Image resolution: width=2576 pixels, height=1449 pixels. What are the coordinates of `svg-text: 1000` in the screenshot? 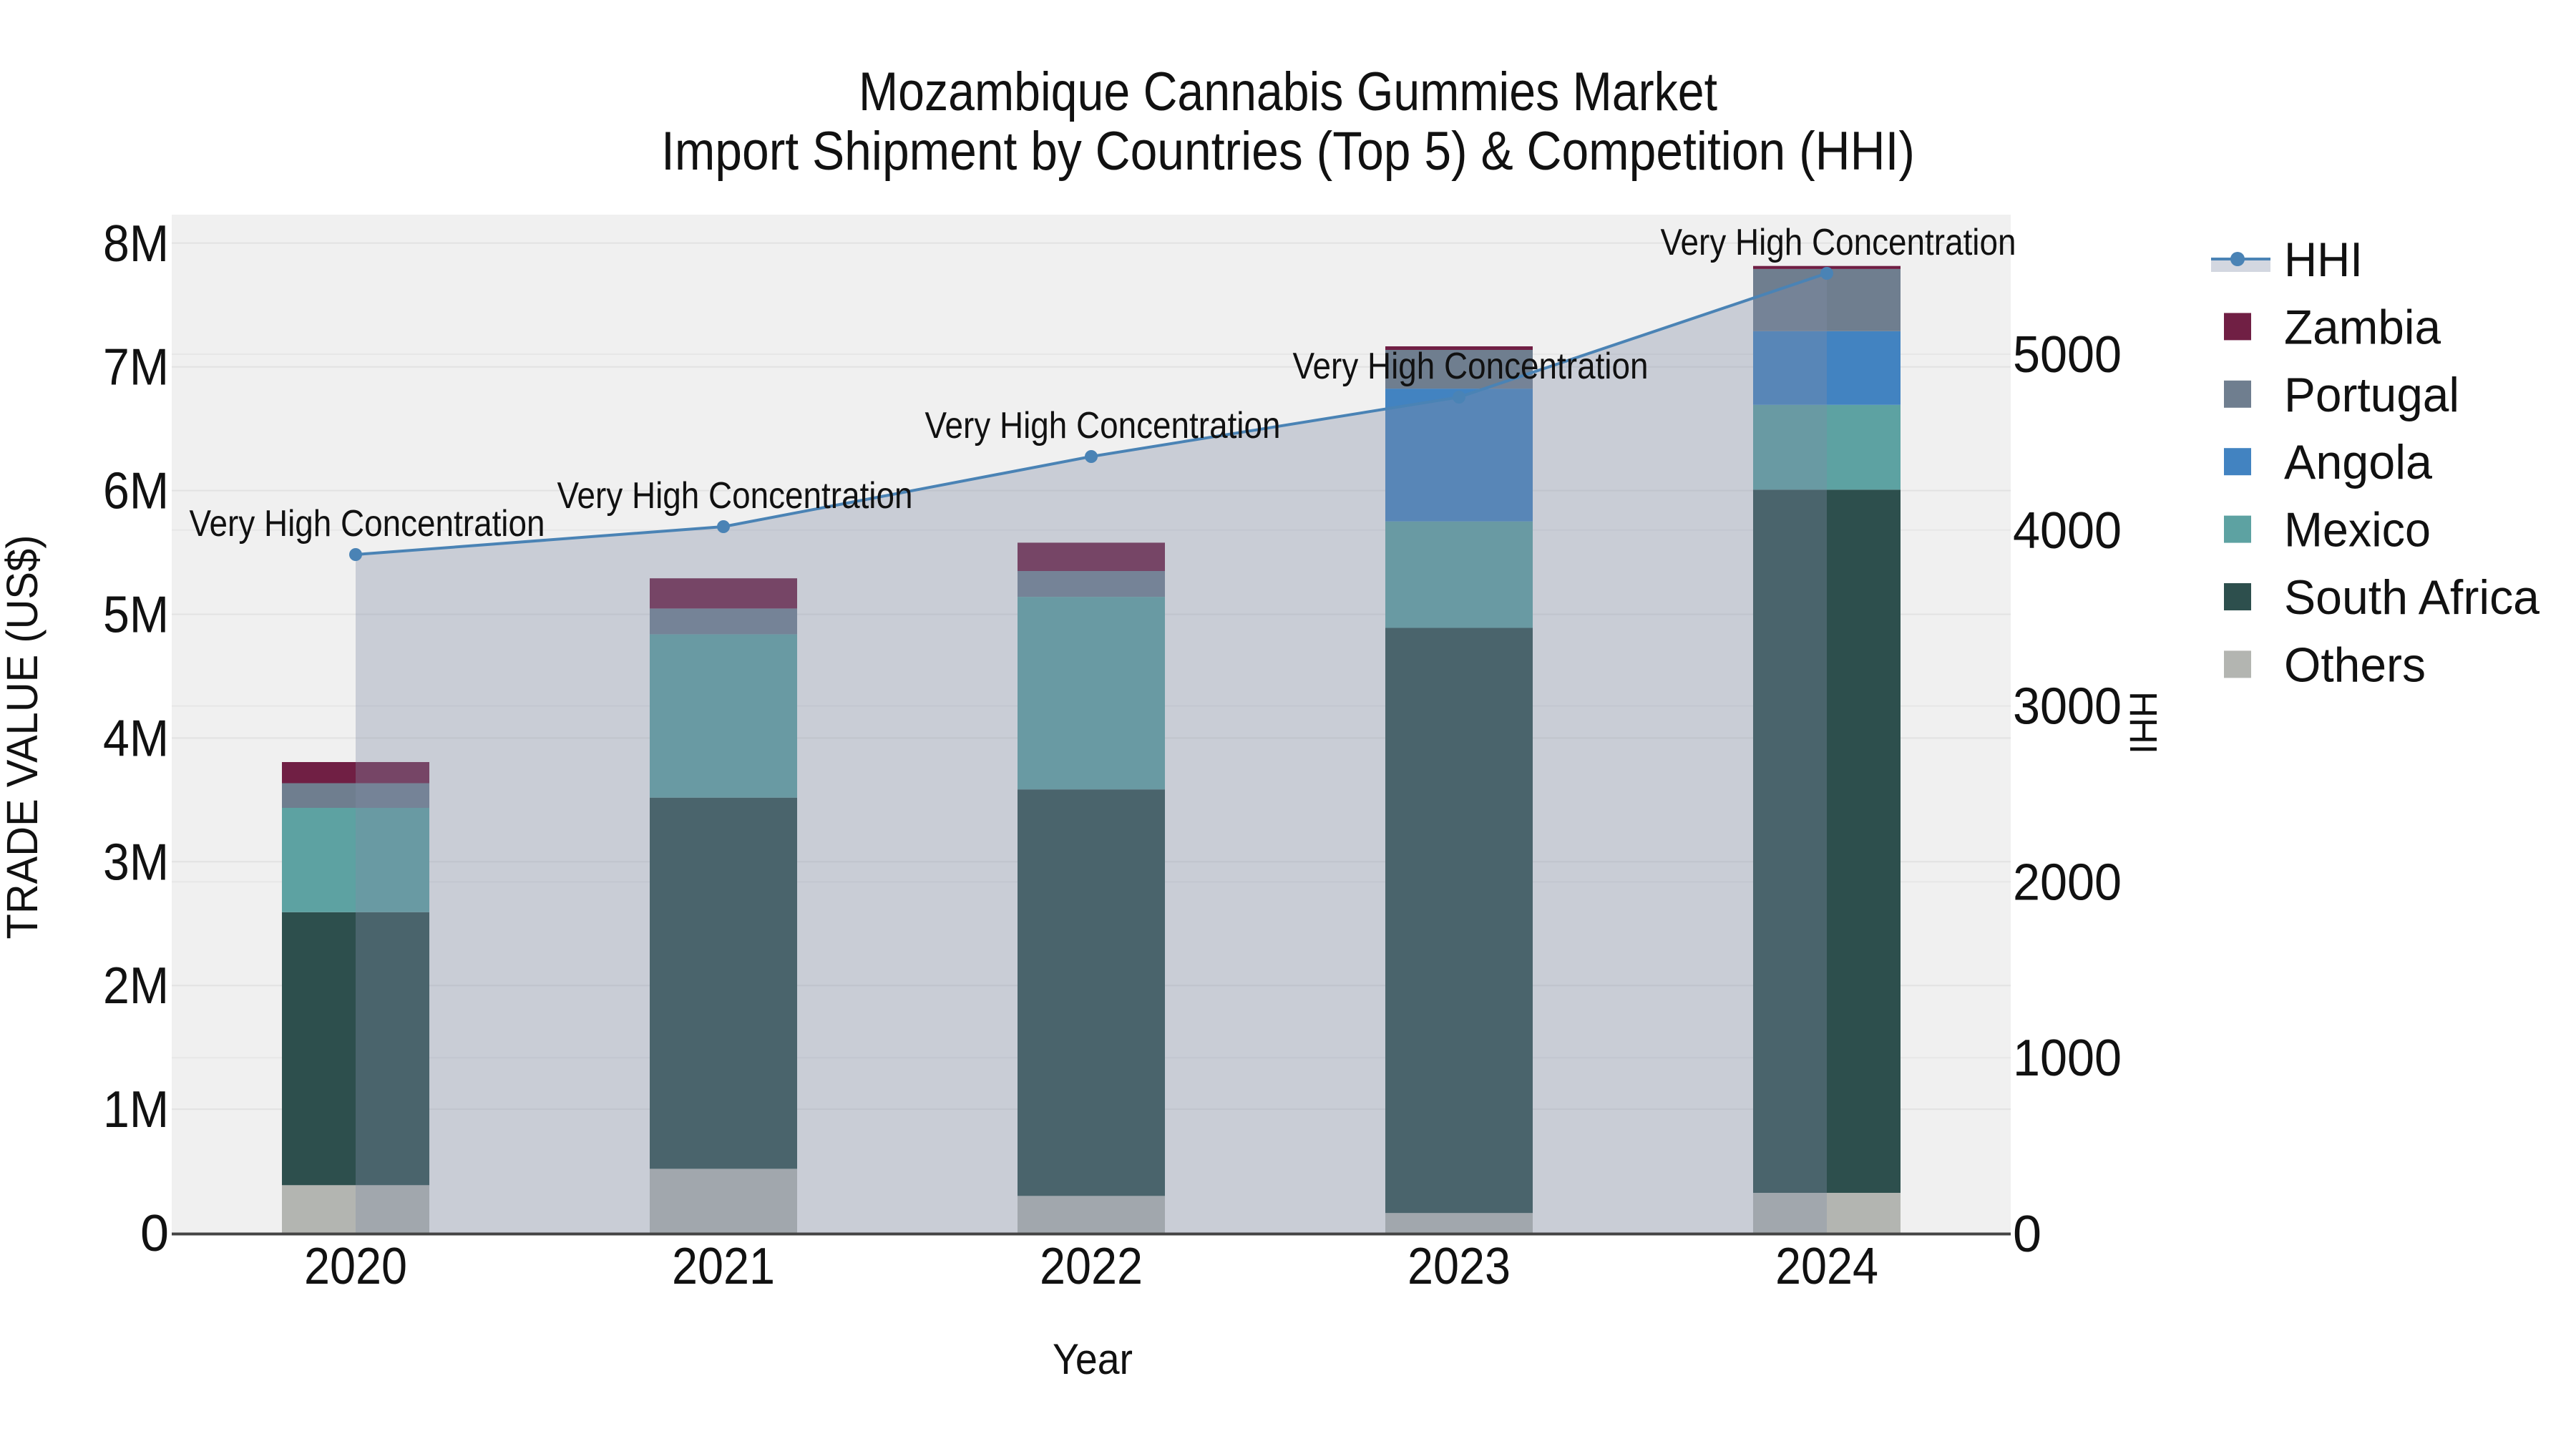 It's located at (2067, 1058).